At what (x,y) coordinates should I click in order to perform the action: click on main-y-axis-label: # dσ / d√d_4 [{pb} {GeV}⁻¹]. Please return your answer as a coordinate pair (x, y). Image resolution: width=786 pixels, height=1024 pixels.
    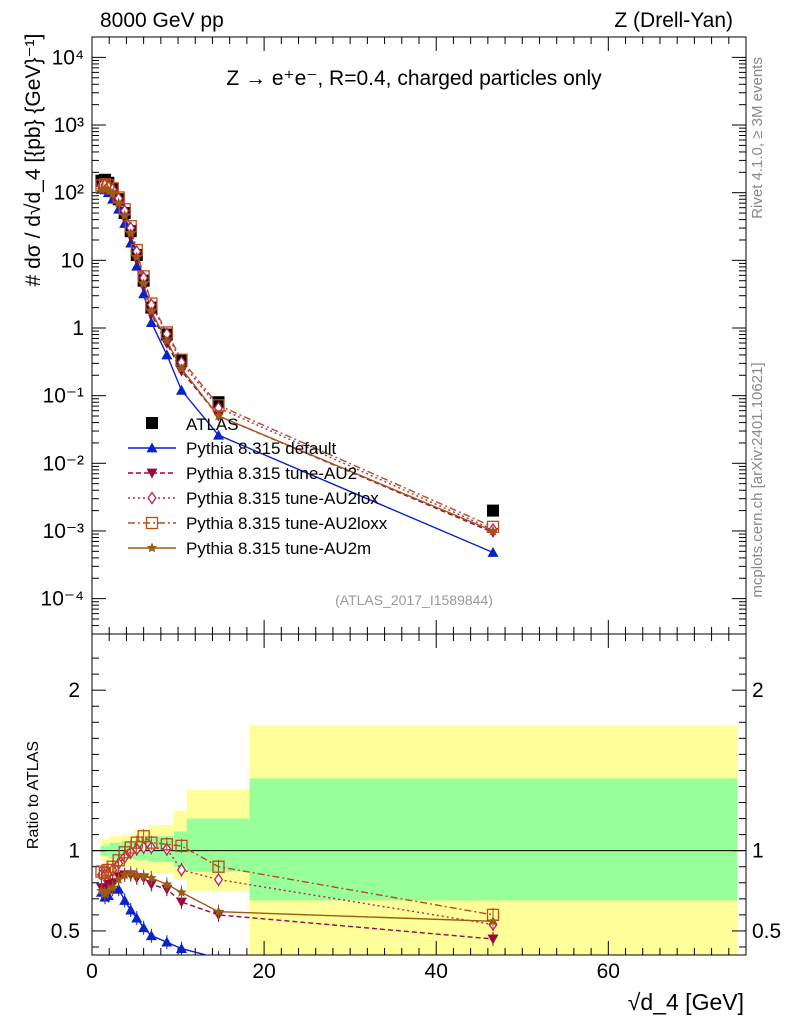
    Looking at the image, I should click on (33, 160).